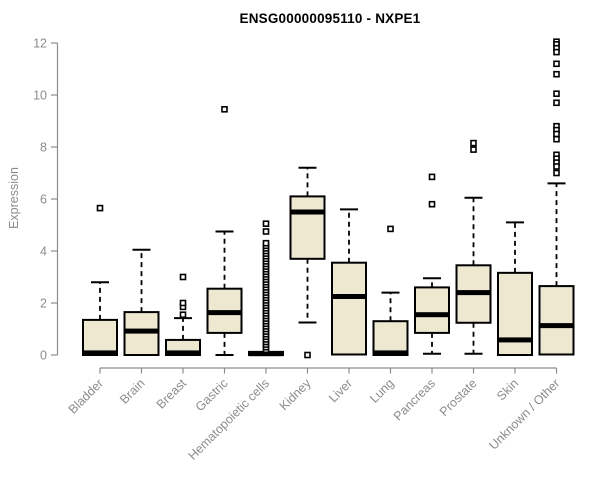  What do you see at coordinates (432, 315) in the screenshot?
I see `median-pancreas` at bounding box center [432, 315].